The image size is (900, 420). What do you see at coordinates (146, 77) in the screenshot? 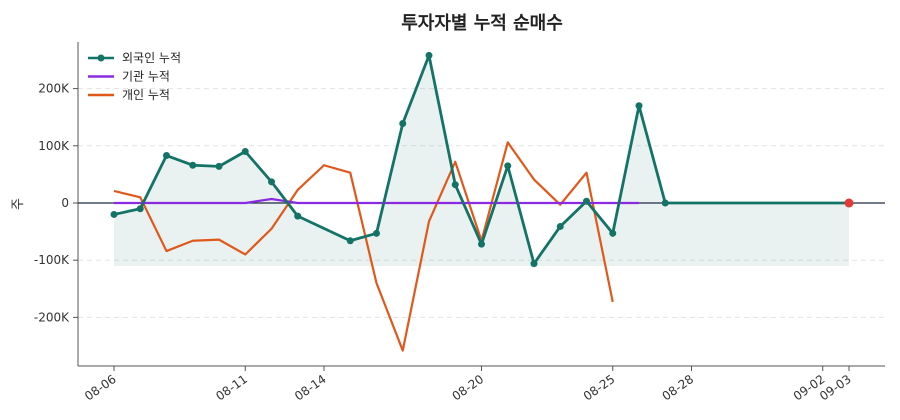
I see `legend-label-institution: 기관 누적` at bounding box center [146, 77].